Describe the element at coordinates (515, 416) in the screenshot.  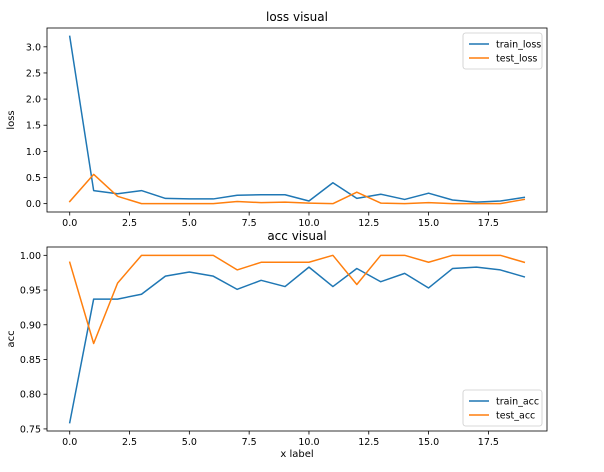
I see `legend-label-test_acc: test_acc` at that location.